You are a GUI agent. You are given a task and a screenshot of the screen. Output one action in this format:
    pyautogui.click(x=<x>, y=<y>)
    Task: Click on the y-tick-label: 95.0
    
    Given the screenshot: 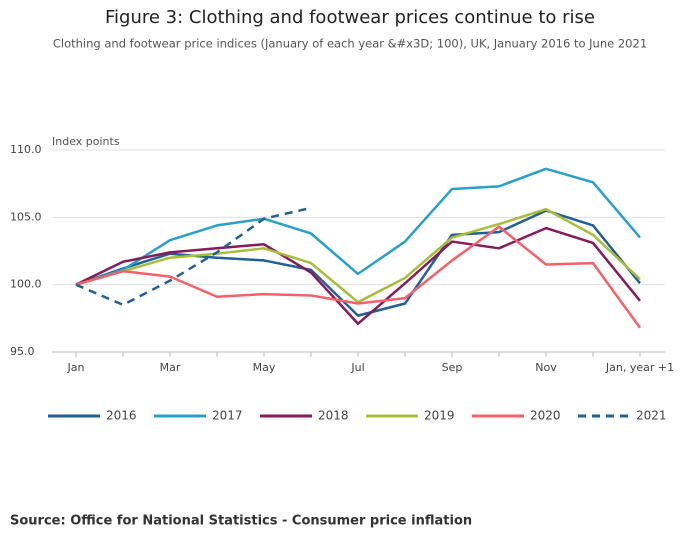 What is the action you would take?
    pyautogui.click(x=22, y=351)
    